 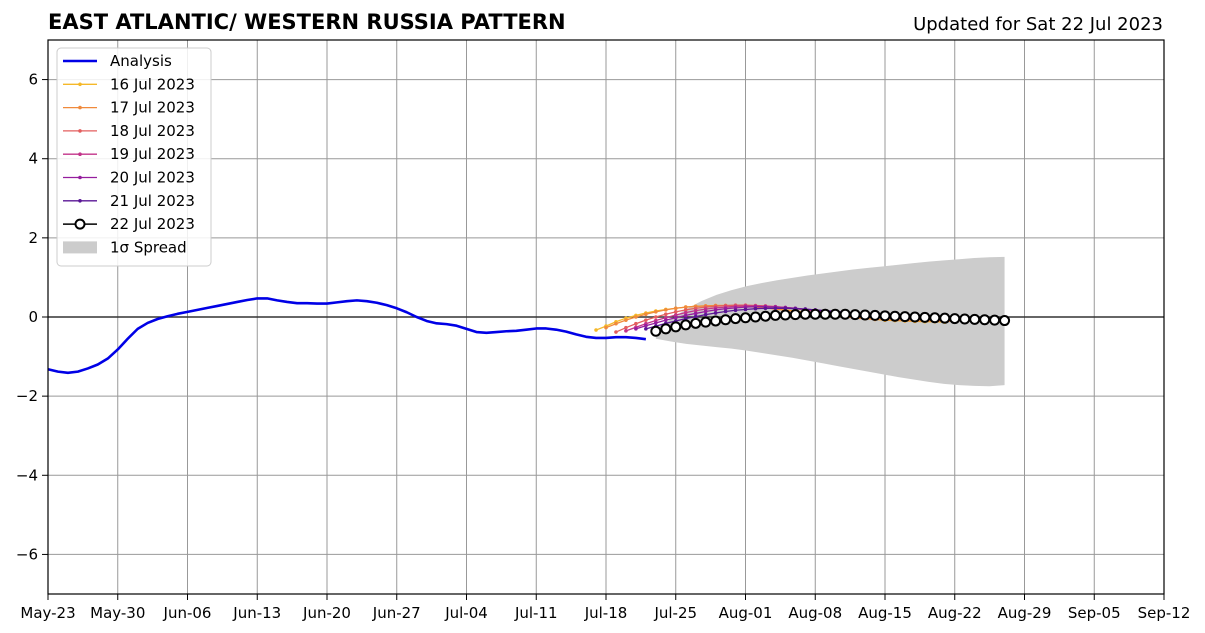 What do you see at coordinates (187, 613) in the screenshot?
I see `x-tick-label: Jun-06` at bounding box center [187, 613].